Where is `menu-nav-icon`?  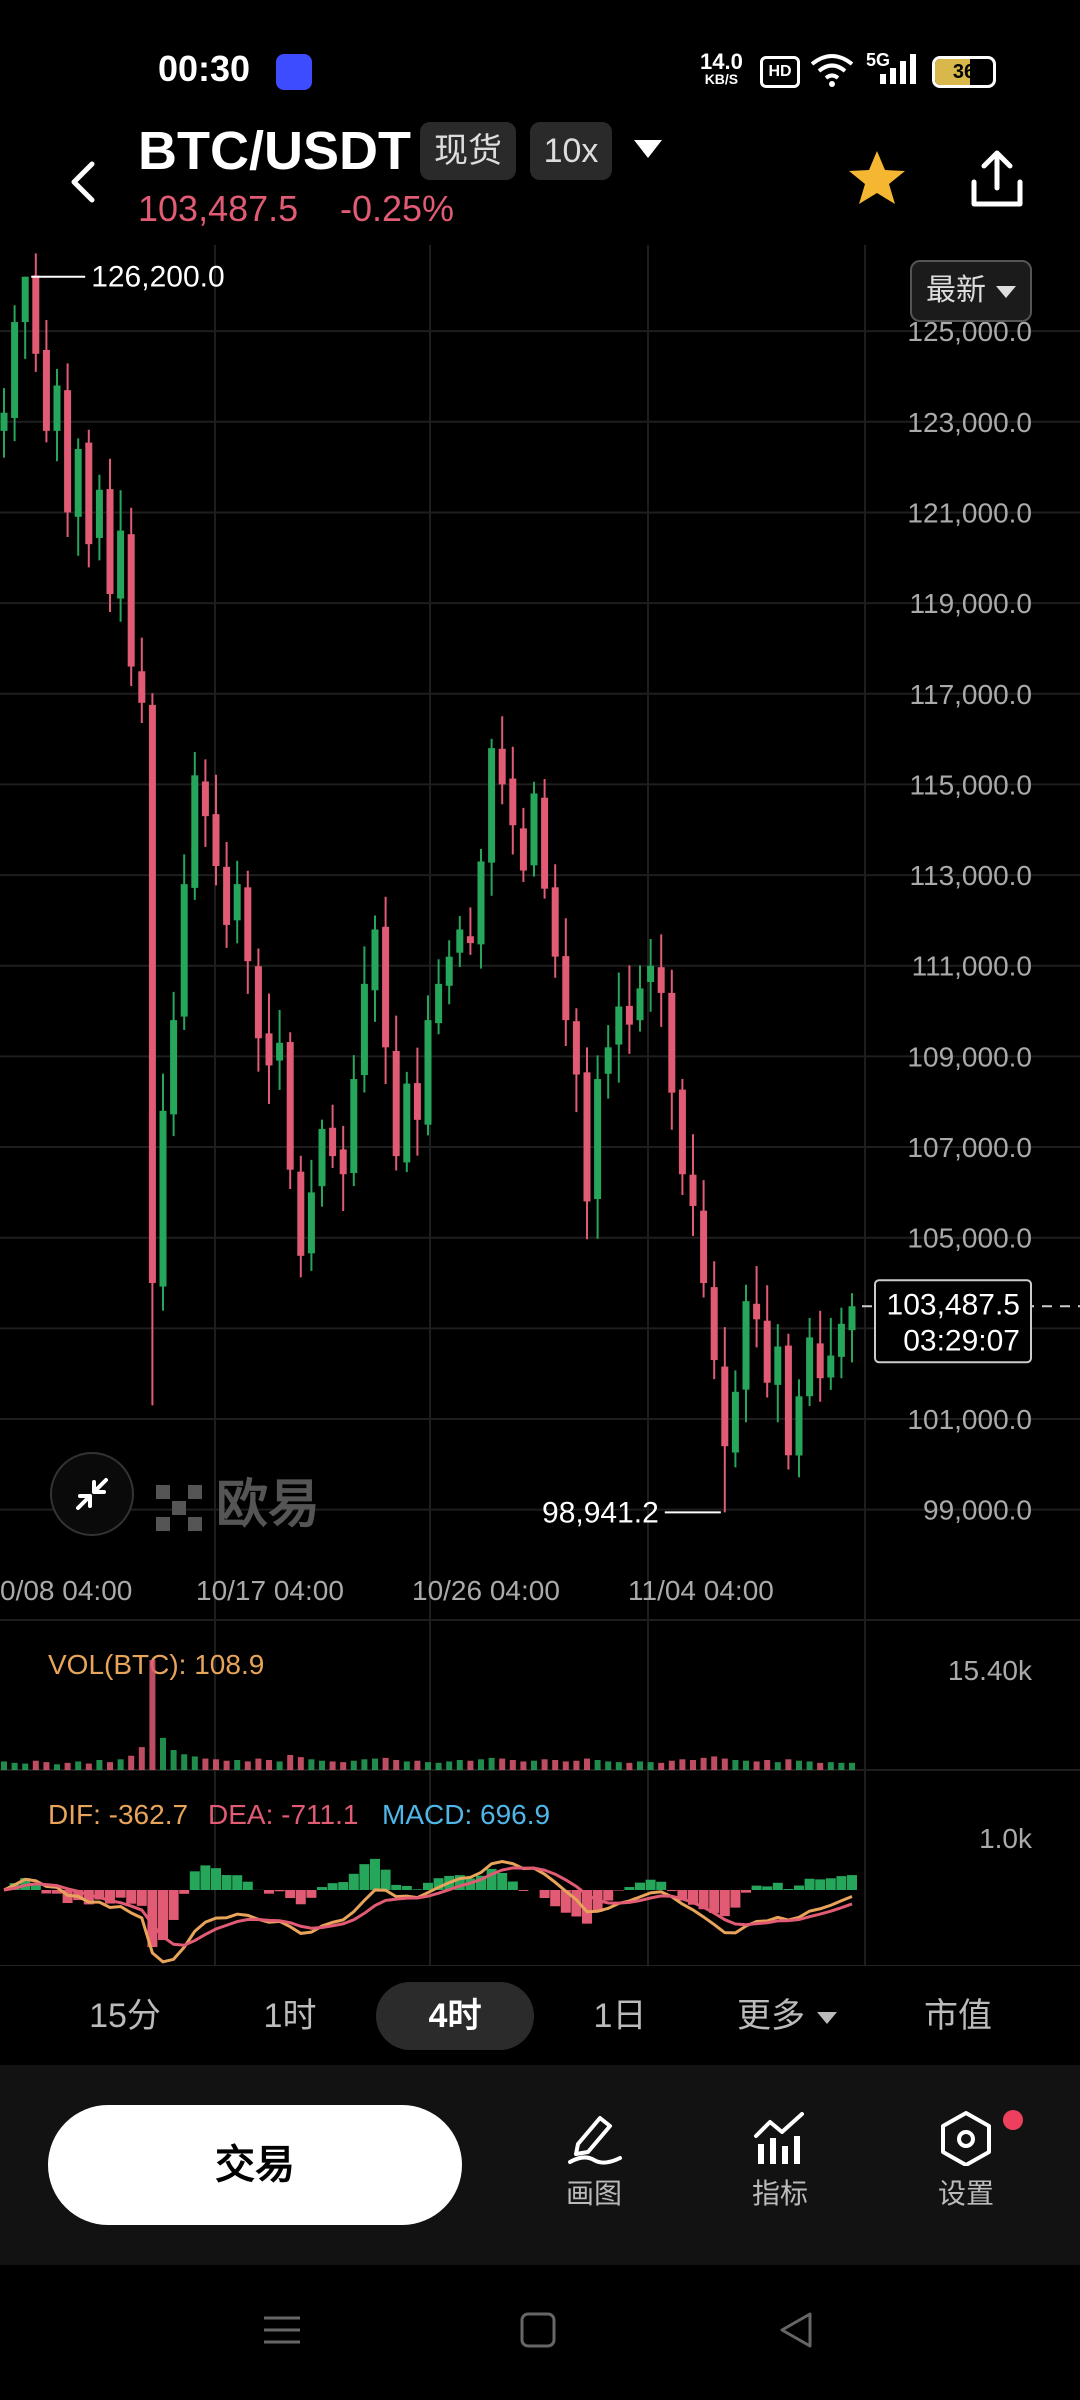
menu-nav-icon is located at coordinates (282, 2330).